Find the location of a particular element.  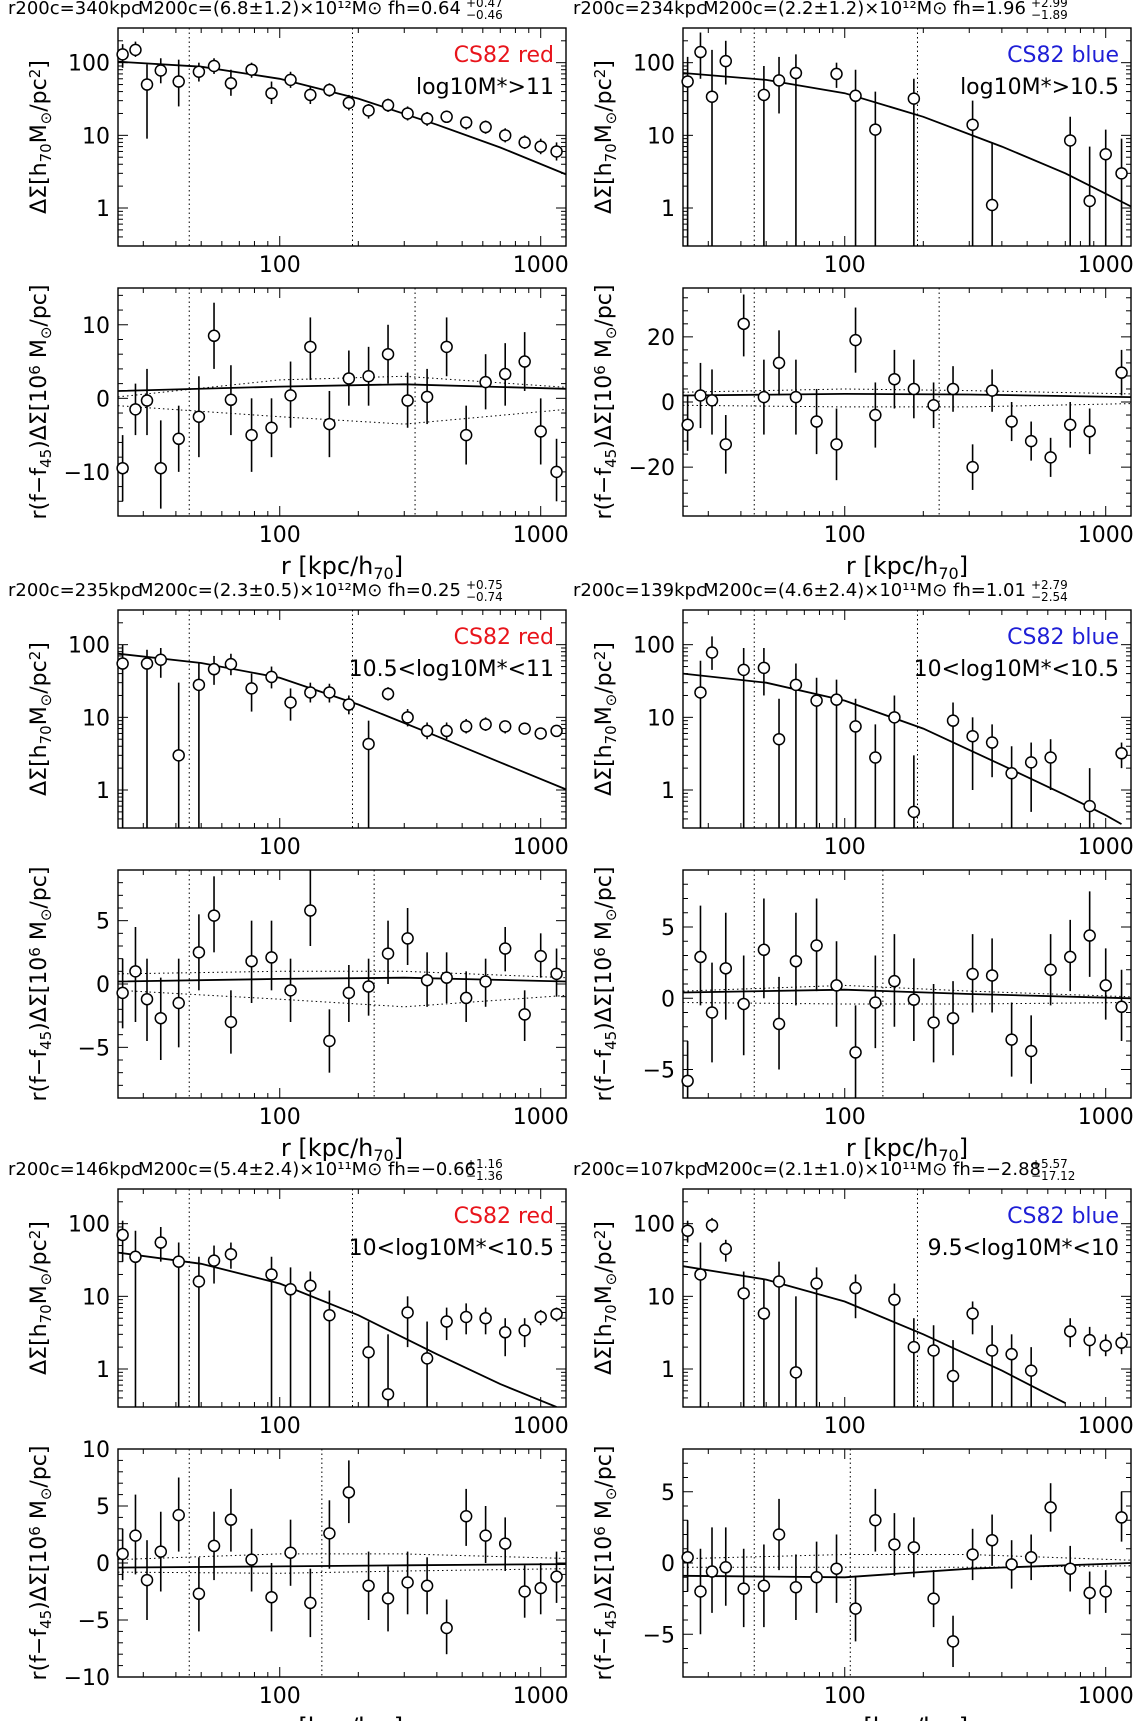

x-axis-label-main: r [kpc/h is located at coordinates (892, 1717).